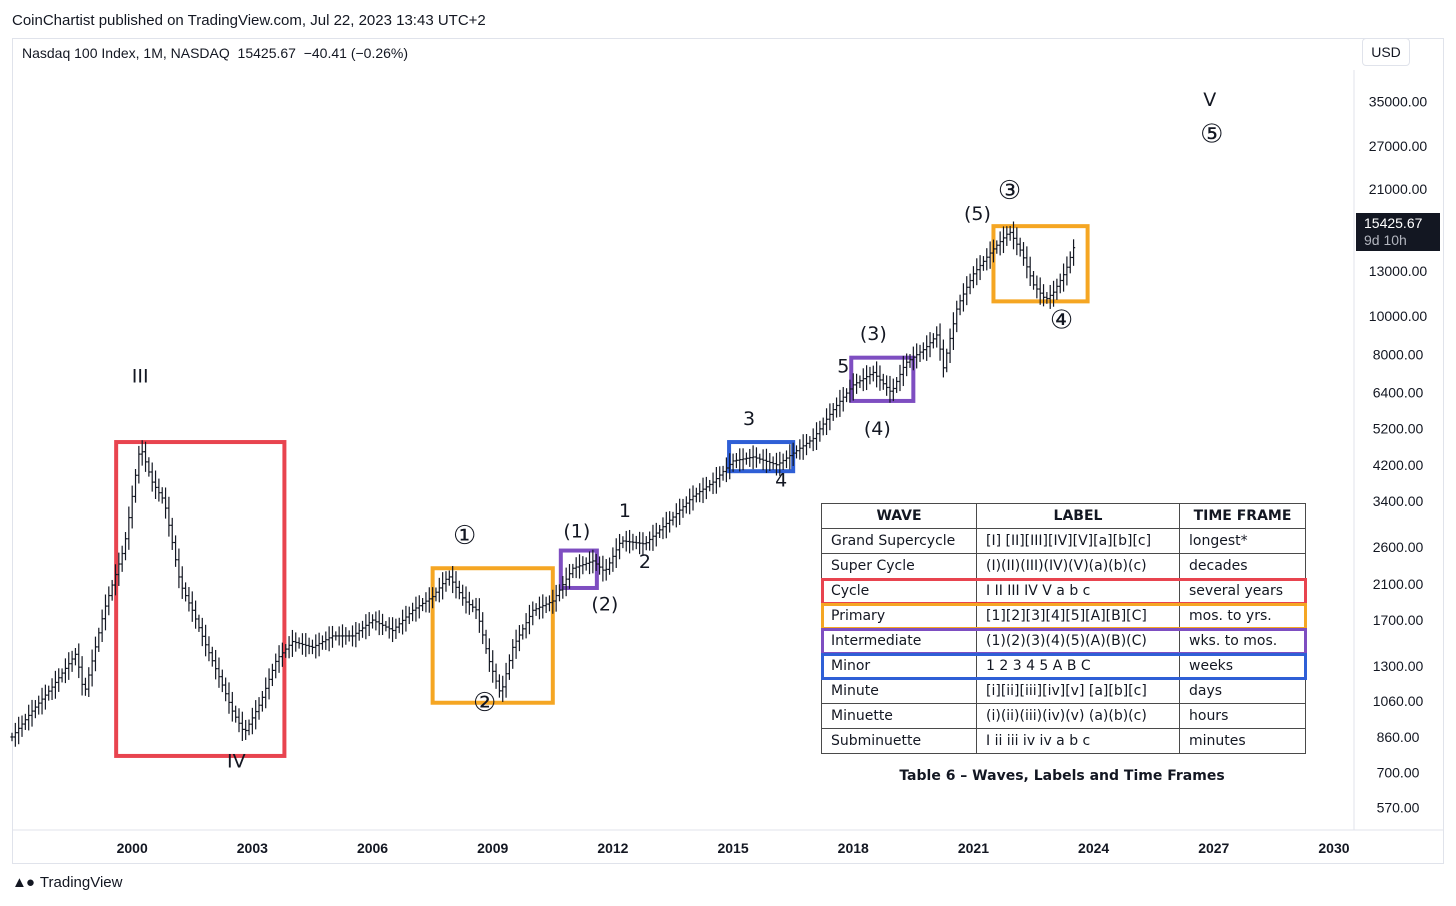 The height and width of the screenshot is (906, 1456). What do you see at coordinates (899, 691) in the screenshot?
I see `wave-cell: Minute` at bounding box center [899, 691].